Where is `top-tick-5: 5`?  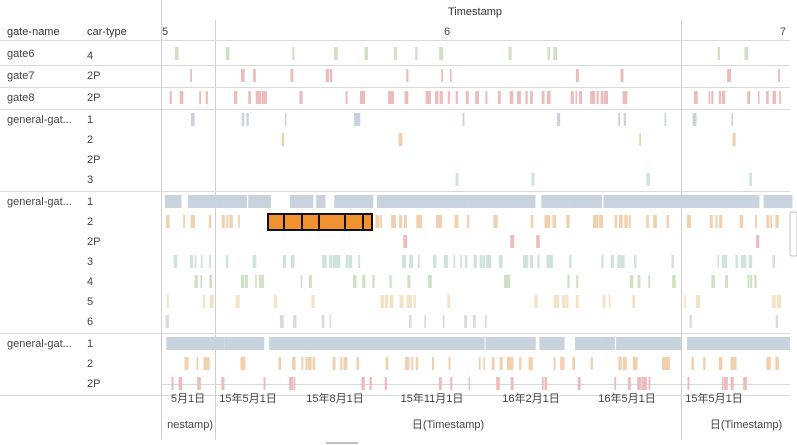 top-tick-5: 5 is located at coordinates (165, 32).